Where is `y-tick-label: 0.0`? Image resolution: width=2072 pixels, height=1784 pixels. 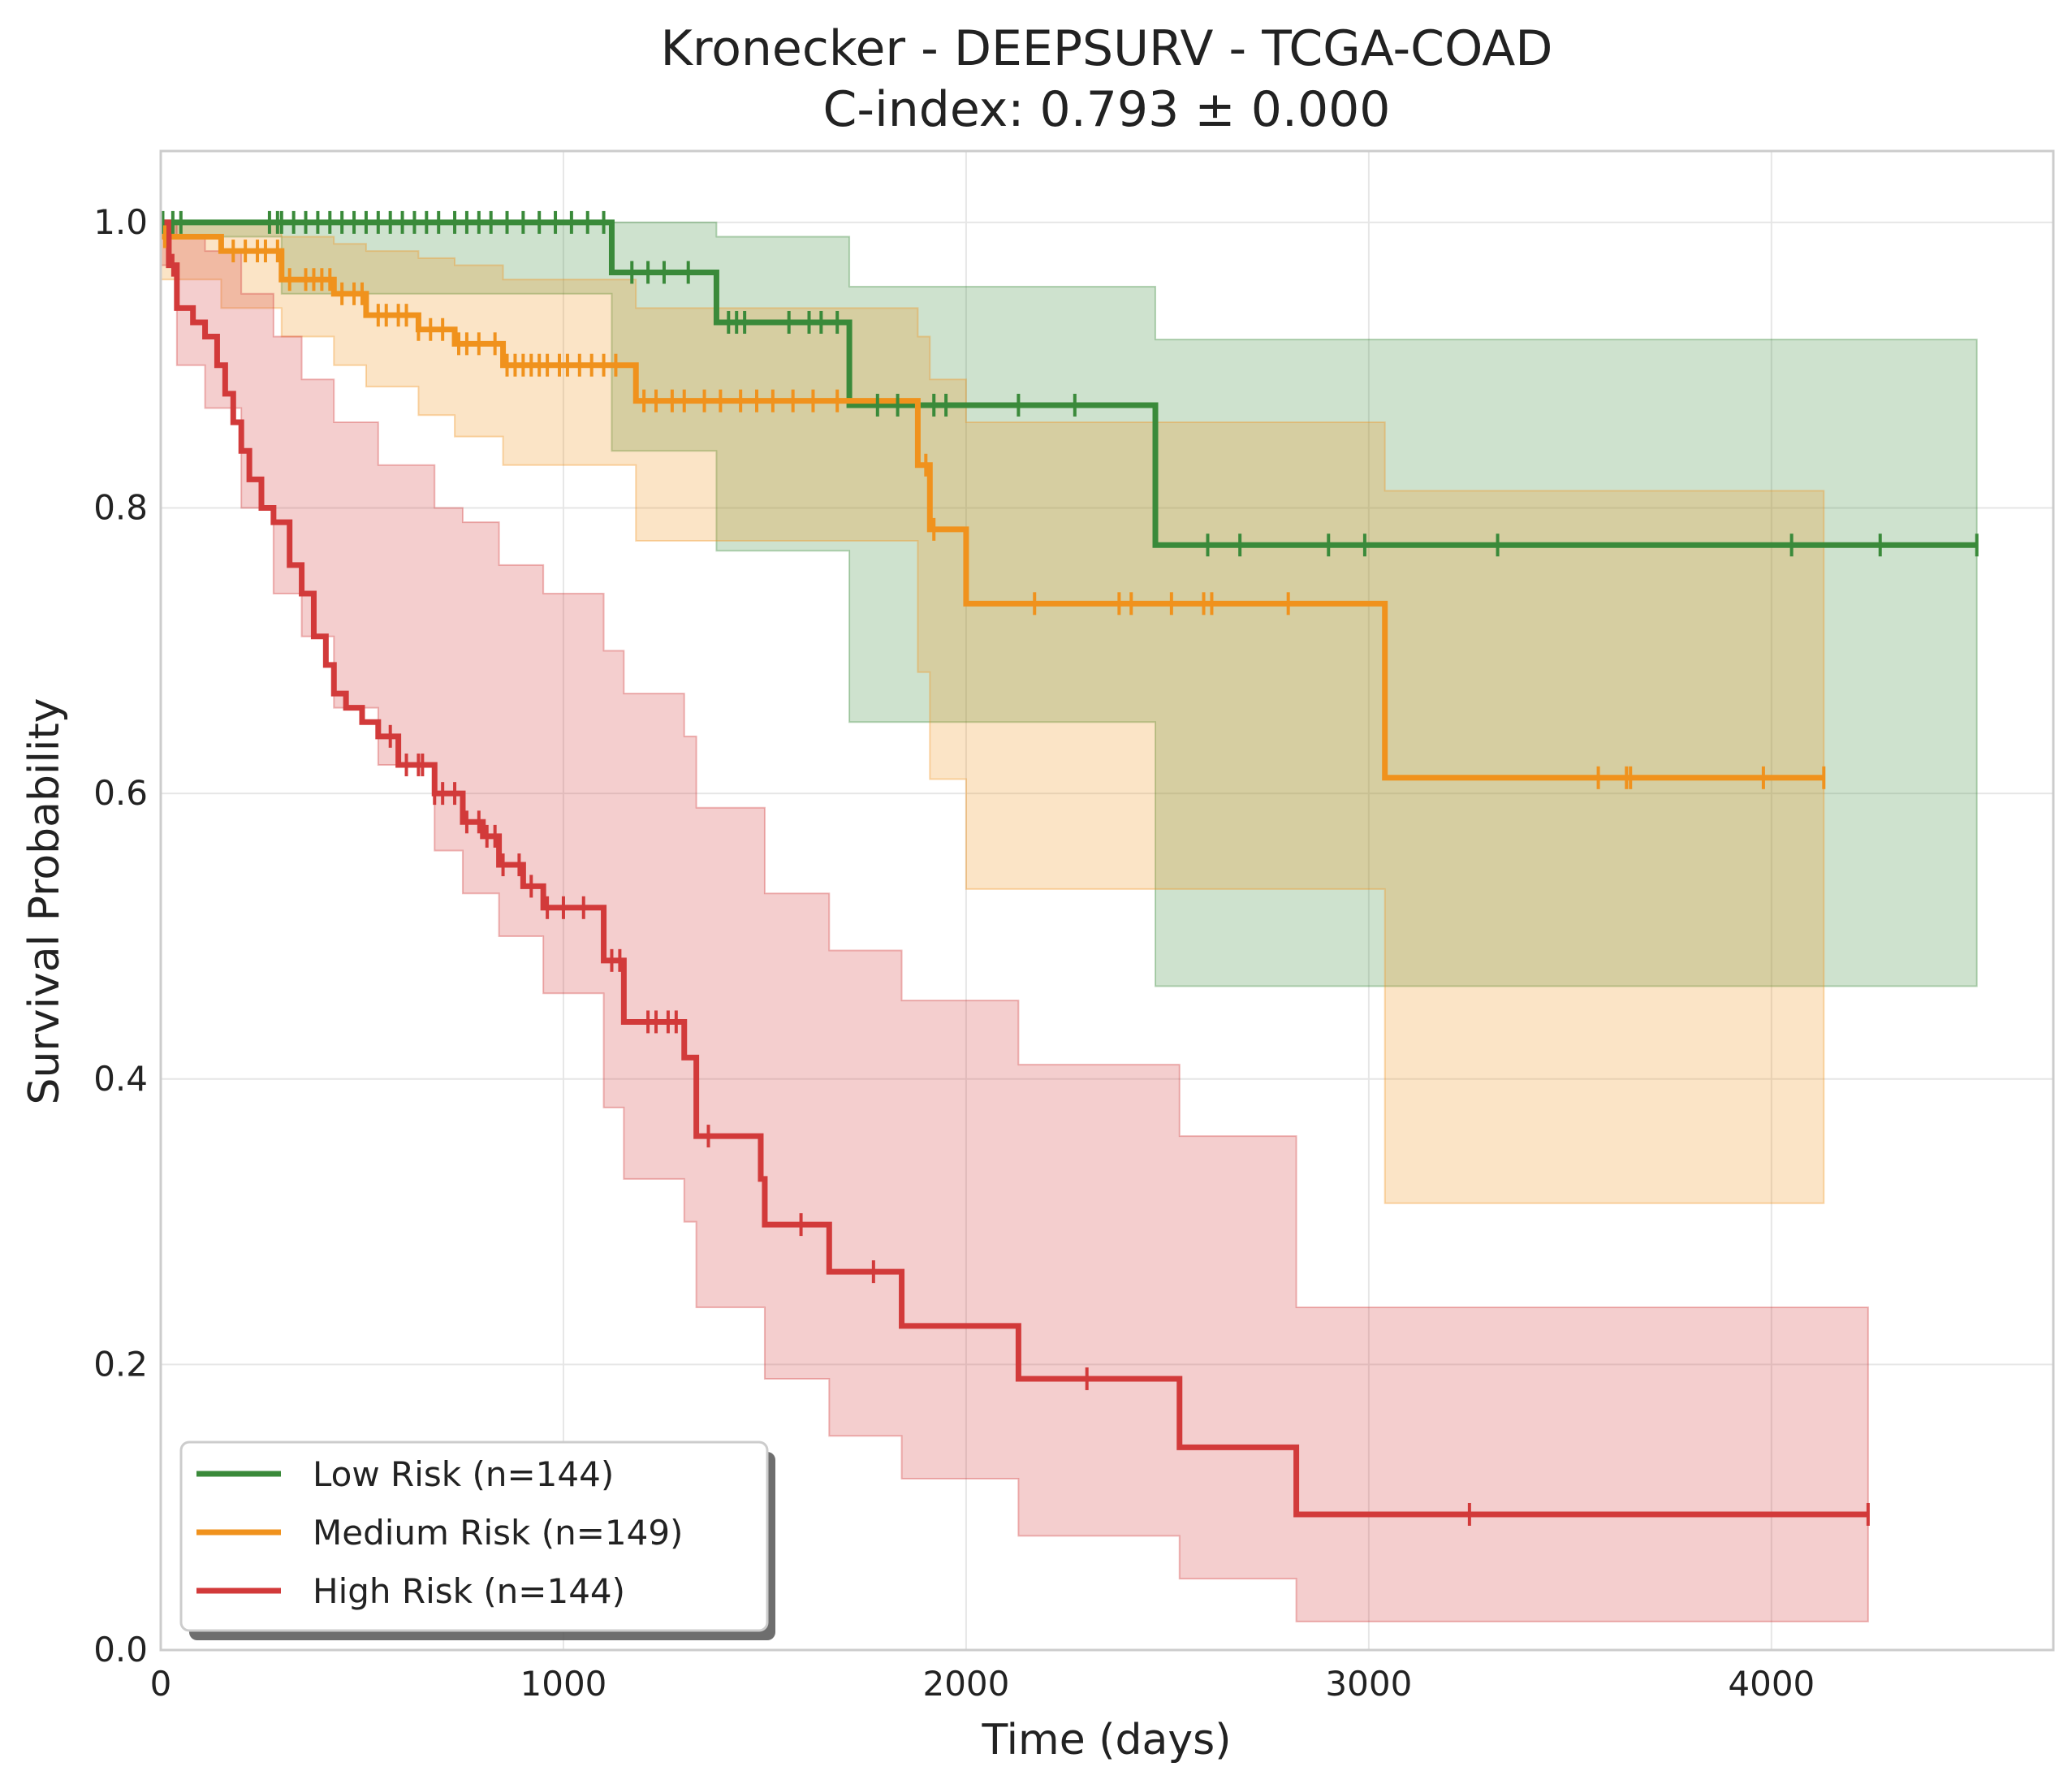 y-tick-label: 0.0 is located at coordinates (120, 1650).